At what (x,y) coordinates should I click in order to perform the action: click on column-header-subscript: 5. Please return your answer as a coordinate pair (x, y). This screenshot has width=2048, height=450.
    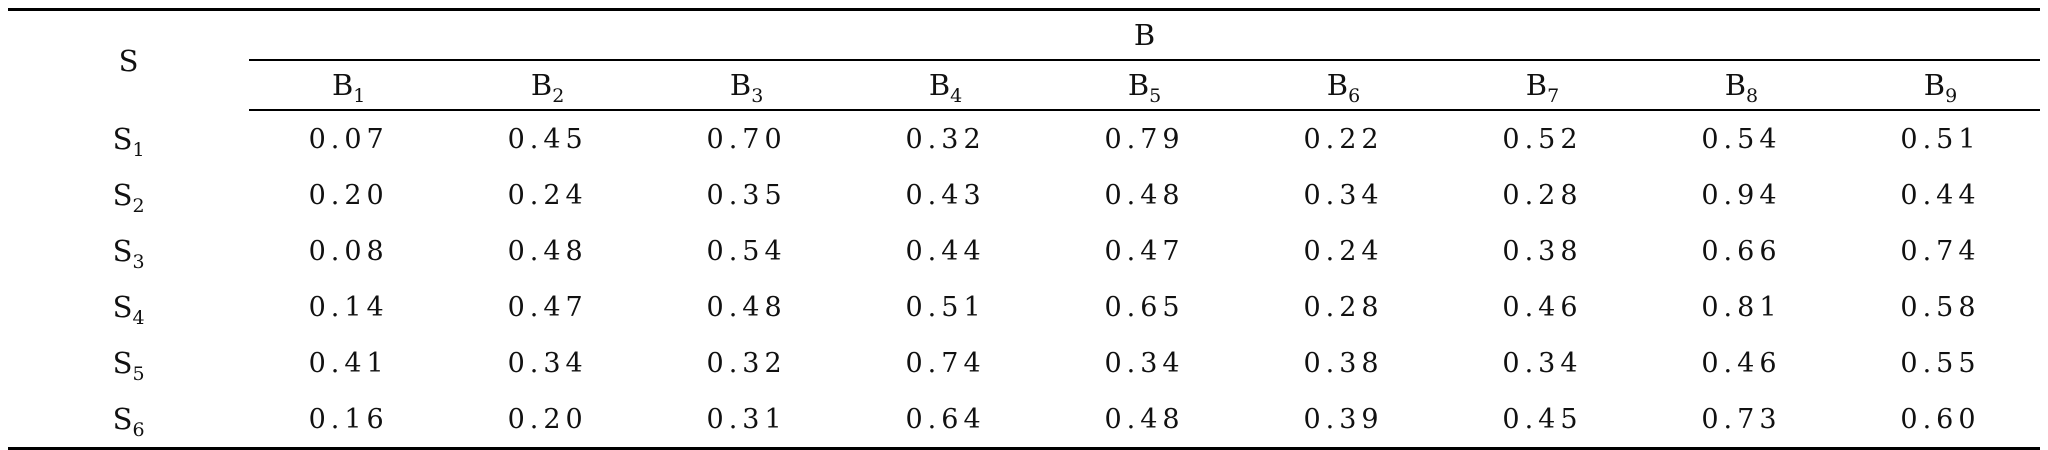
    Looking at the image, I should click on (1155, 96).